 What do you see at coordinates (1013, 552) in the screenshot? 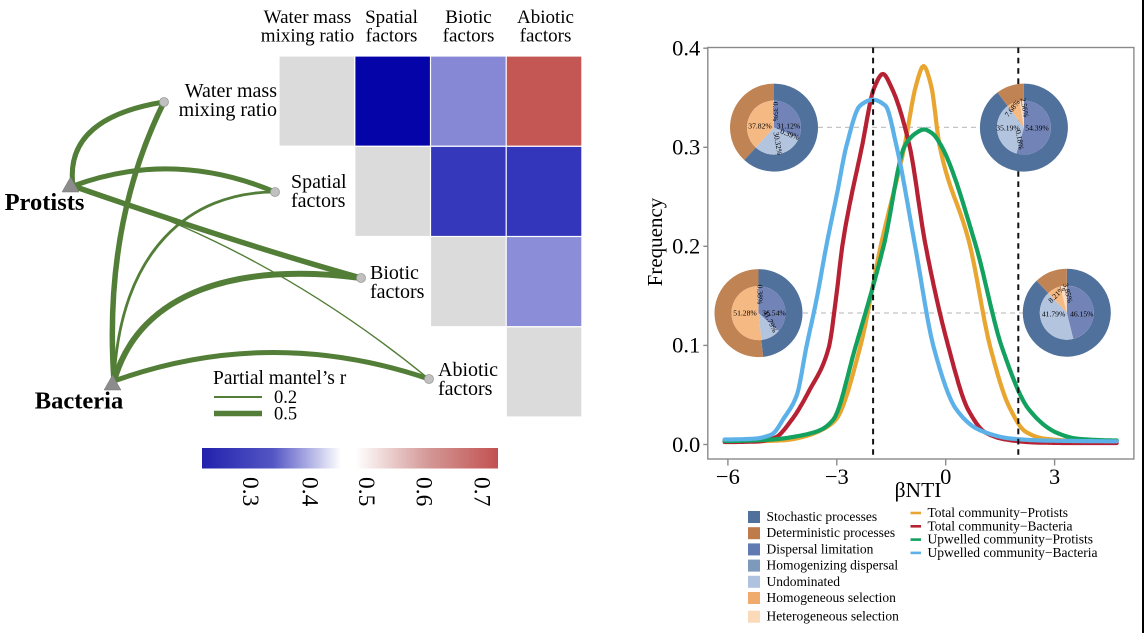
I see `svg-text: Upwelled community−Bacteria` at bounding box center [1013, 552].